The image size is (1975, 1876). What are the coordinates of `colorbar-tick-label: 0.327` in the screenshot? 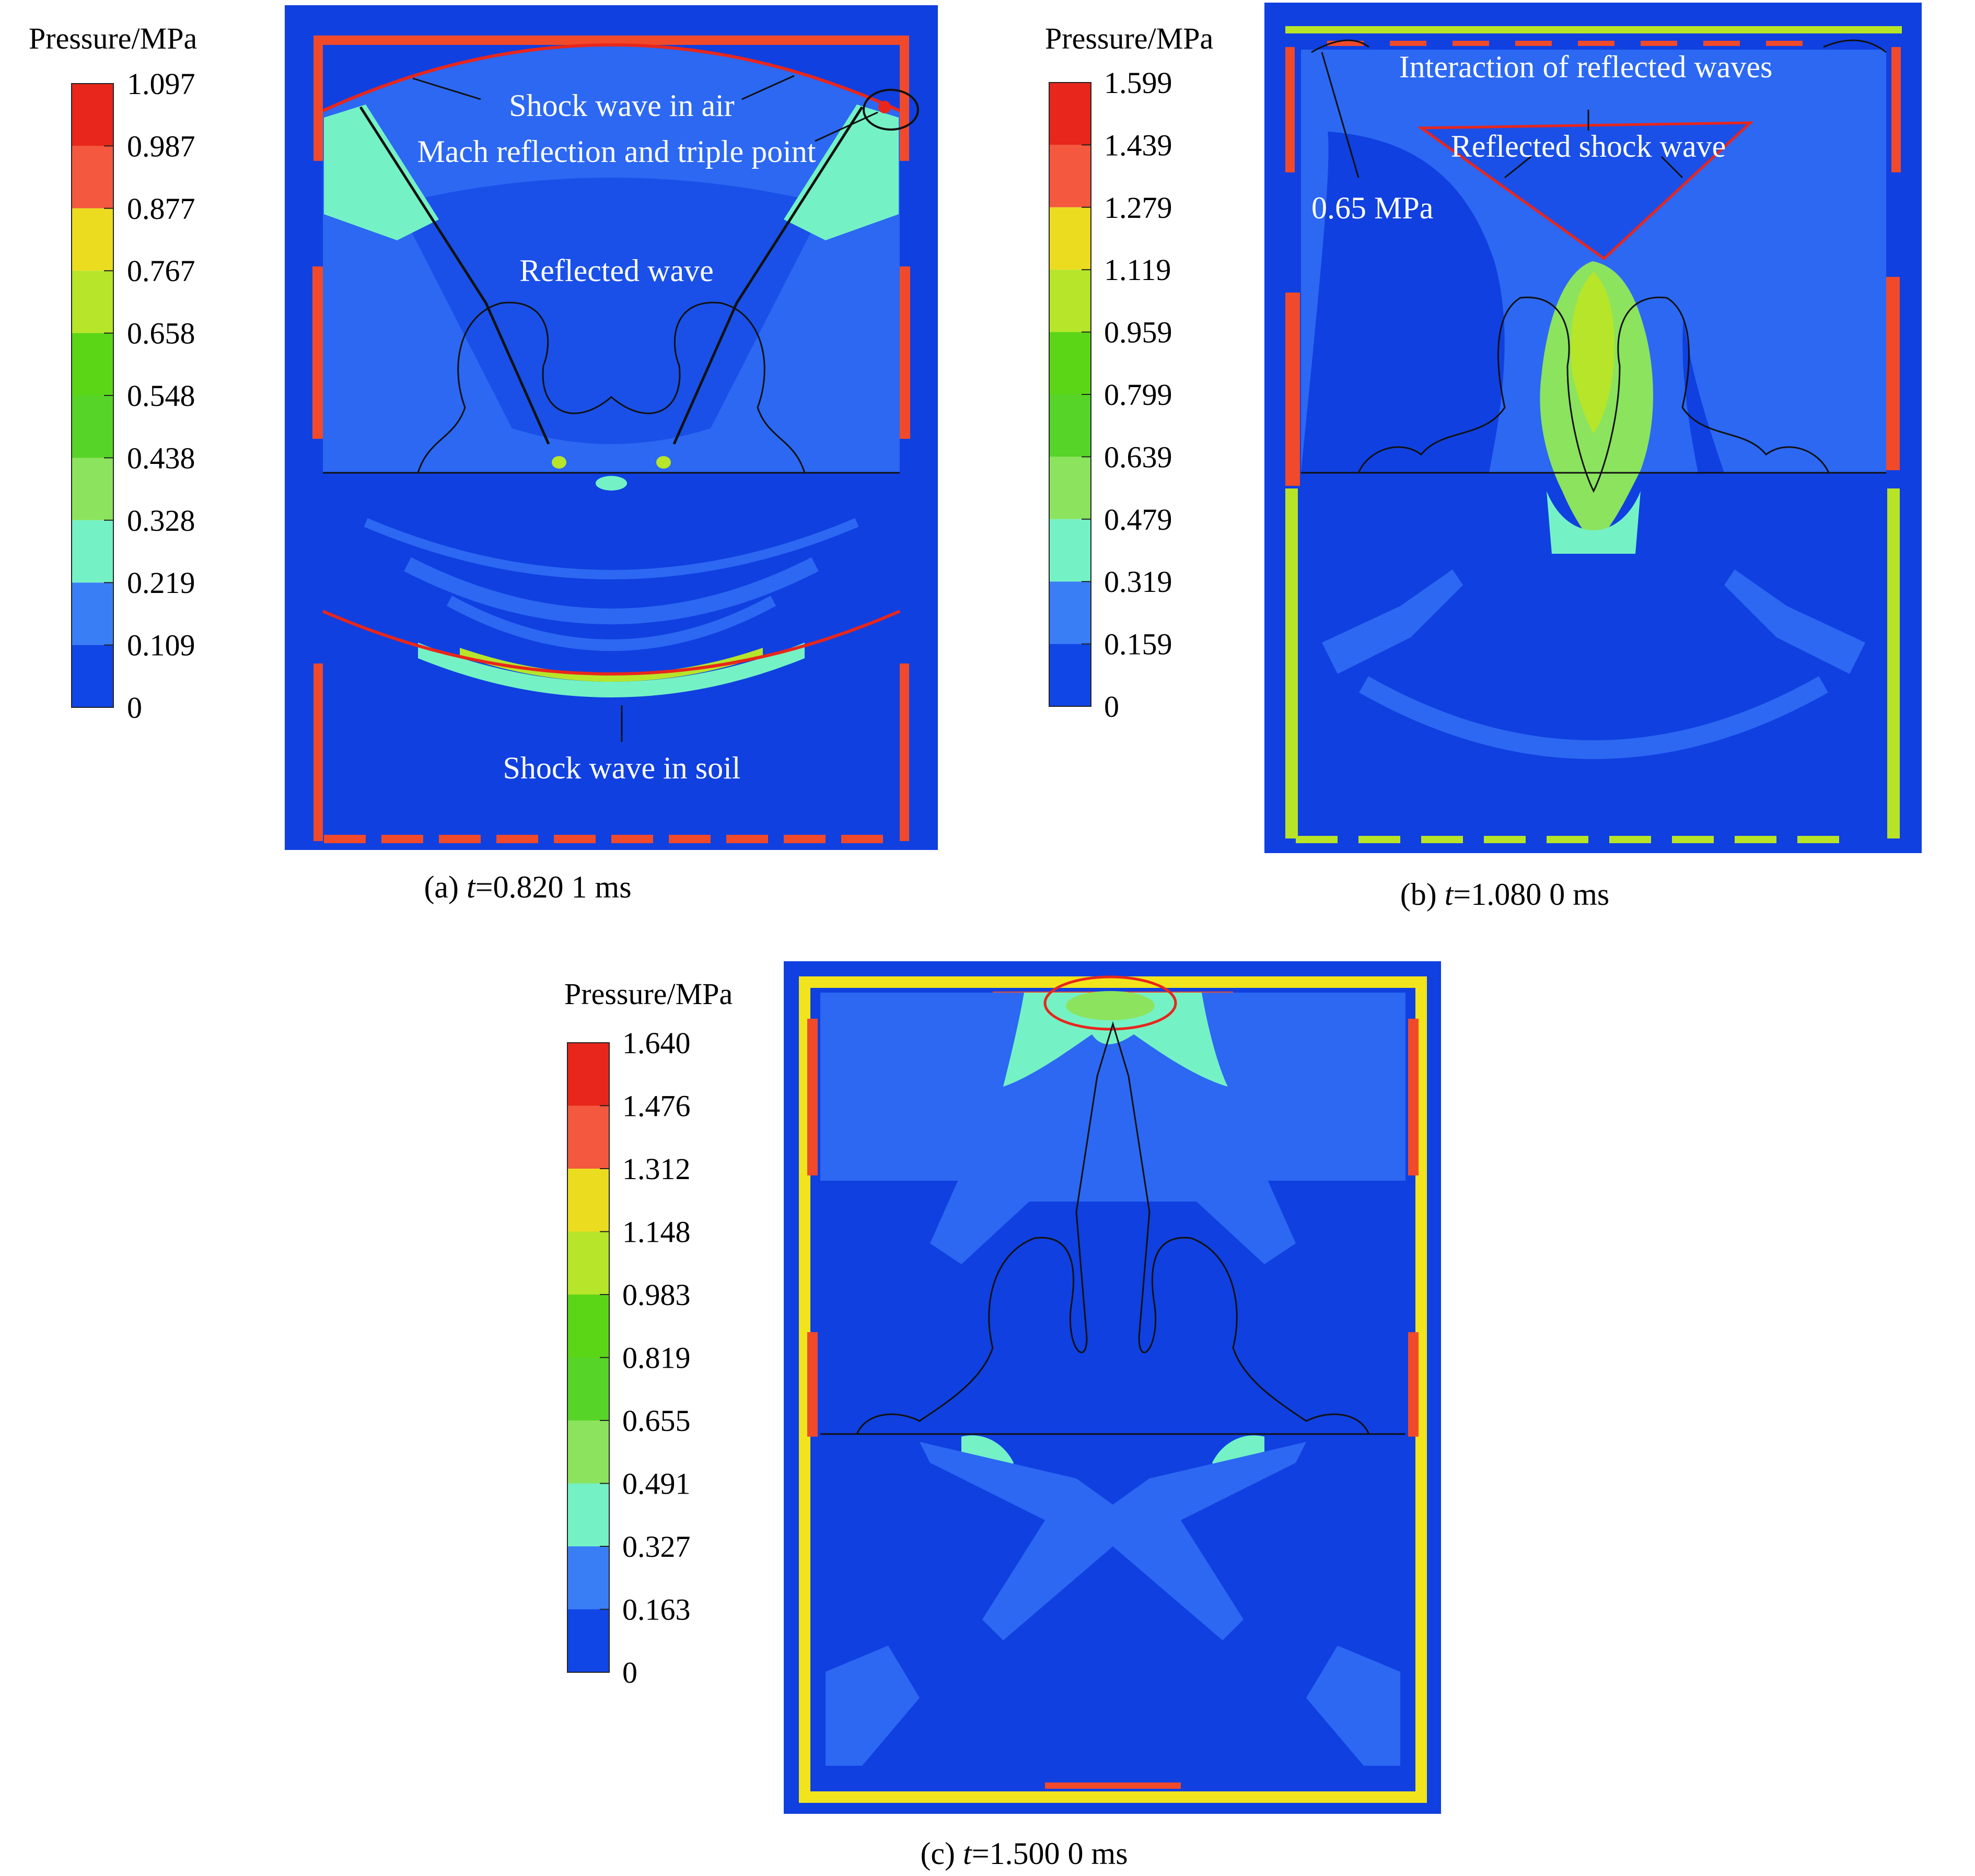 It's located at (656, 1547).